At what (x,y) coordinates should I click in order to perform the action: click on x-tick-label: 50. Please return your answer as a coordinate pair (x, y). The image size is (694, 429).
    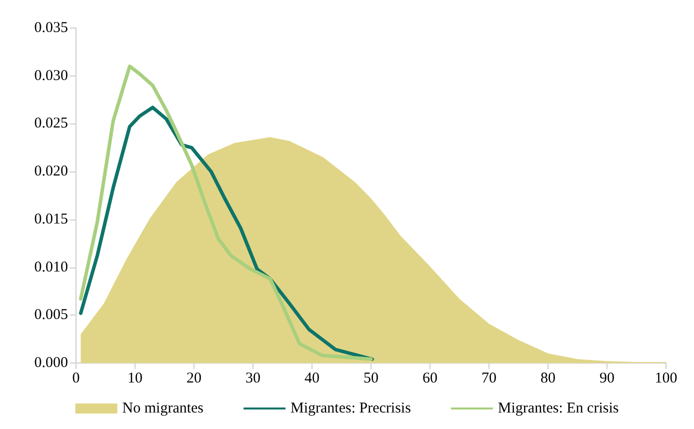
    Looking at the image, I should click on (371, 378).